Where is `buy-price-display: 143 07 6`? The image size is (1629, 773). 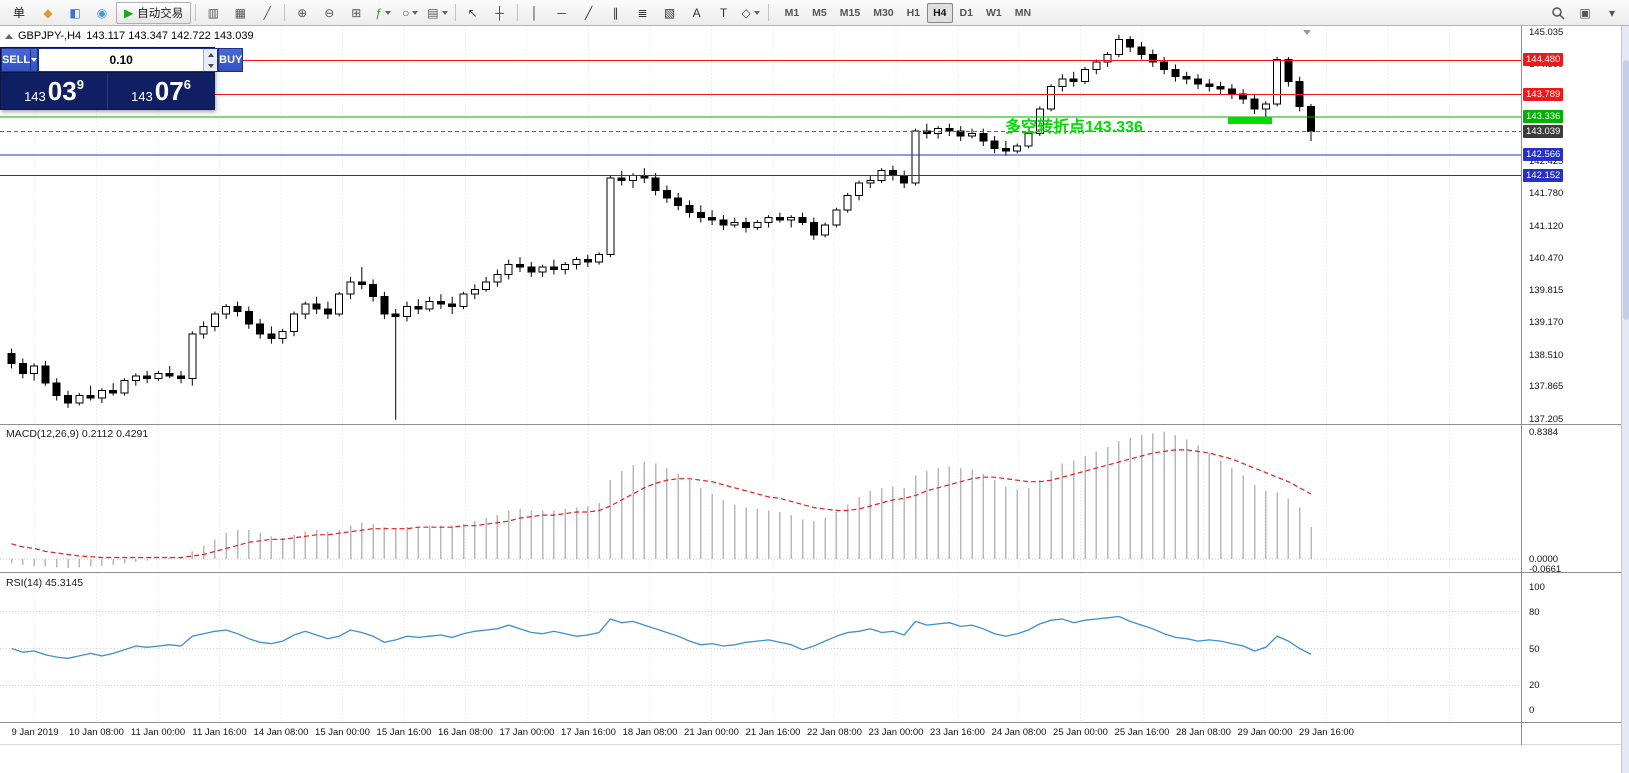
buy-price-display: 143 07 6 is located at coordinates (161, 91).